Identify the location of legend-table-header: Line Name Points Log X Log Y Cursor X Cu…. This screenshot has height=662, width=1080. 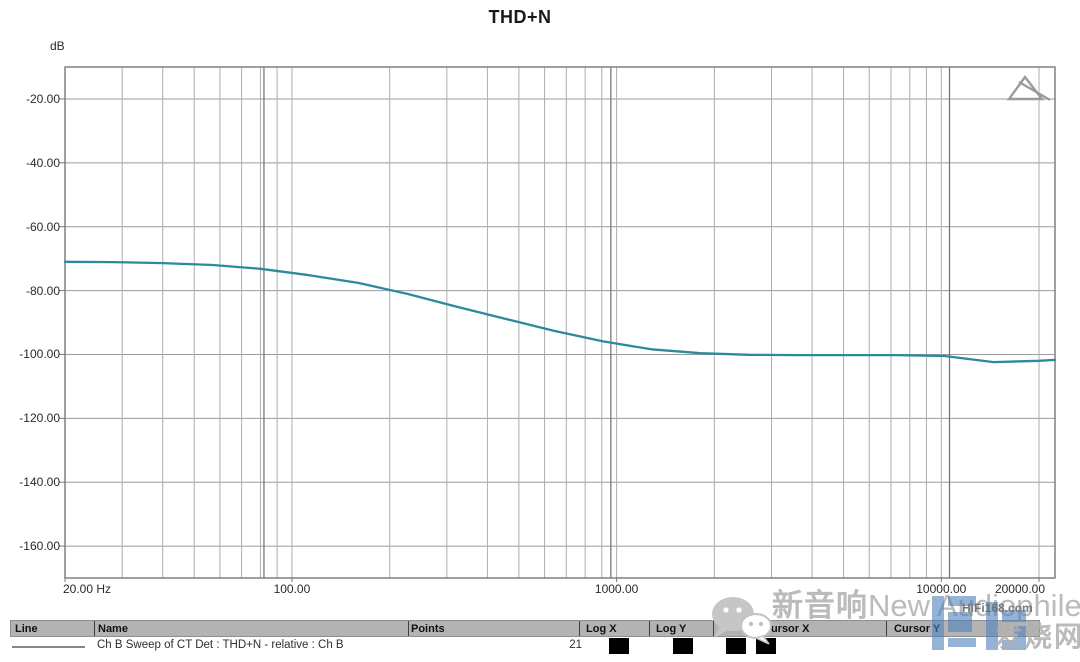
(525, 628).